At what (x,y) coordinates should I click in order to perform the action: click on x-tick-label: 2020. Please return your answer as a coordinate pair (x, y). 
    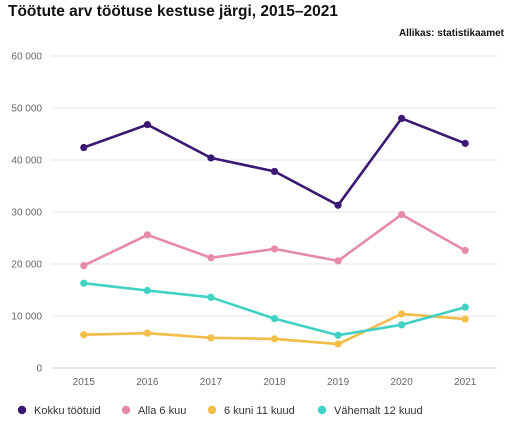
    Looking at the image, I should click on (402, 382).